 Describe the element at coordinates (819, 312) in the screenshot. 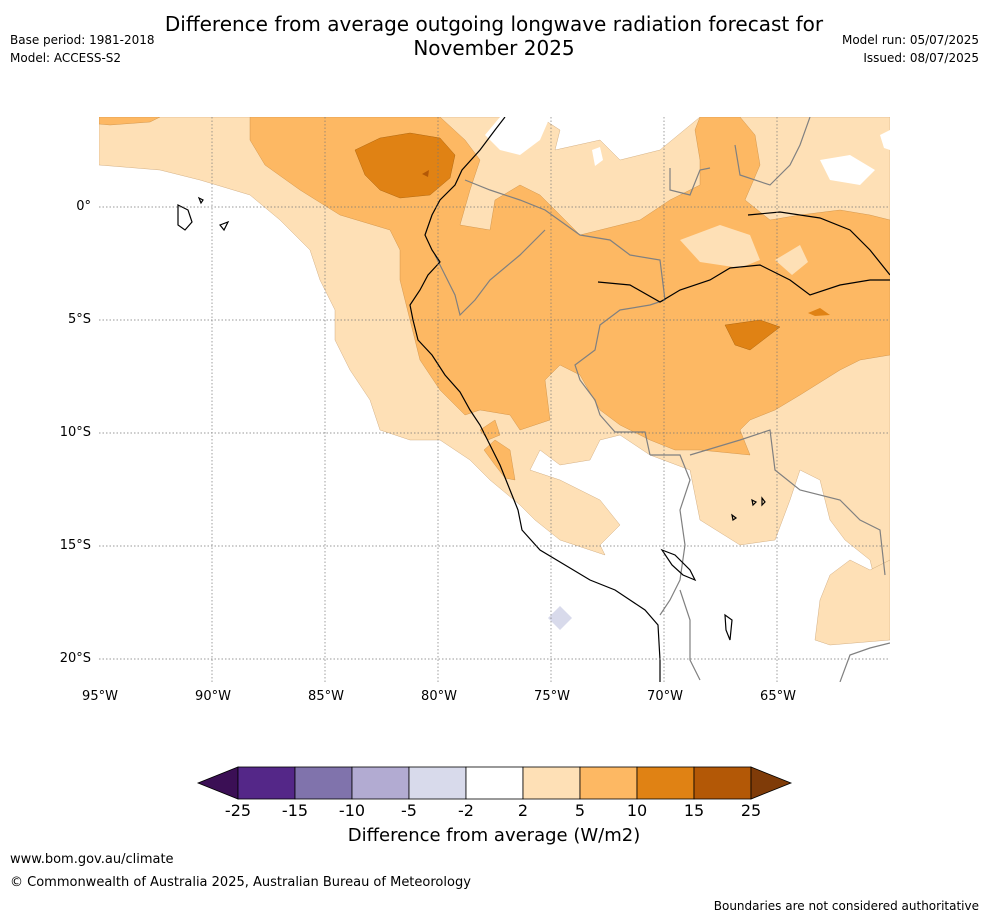

I see `anomaly-10-to-15-patch` at that location.